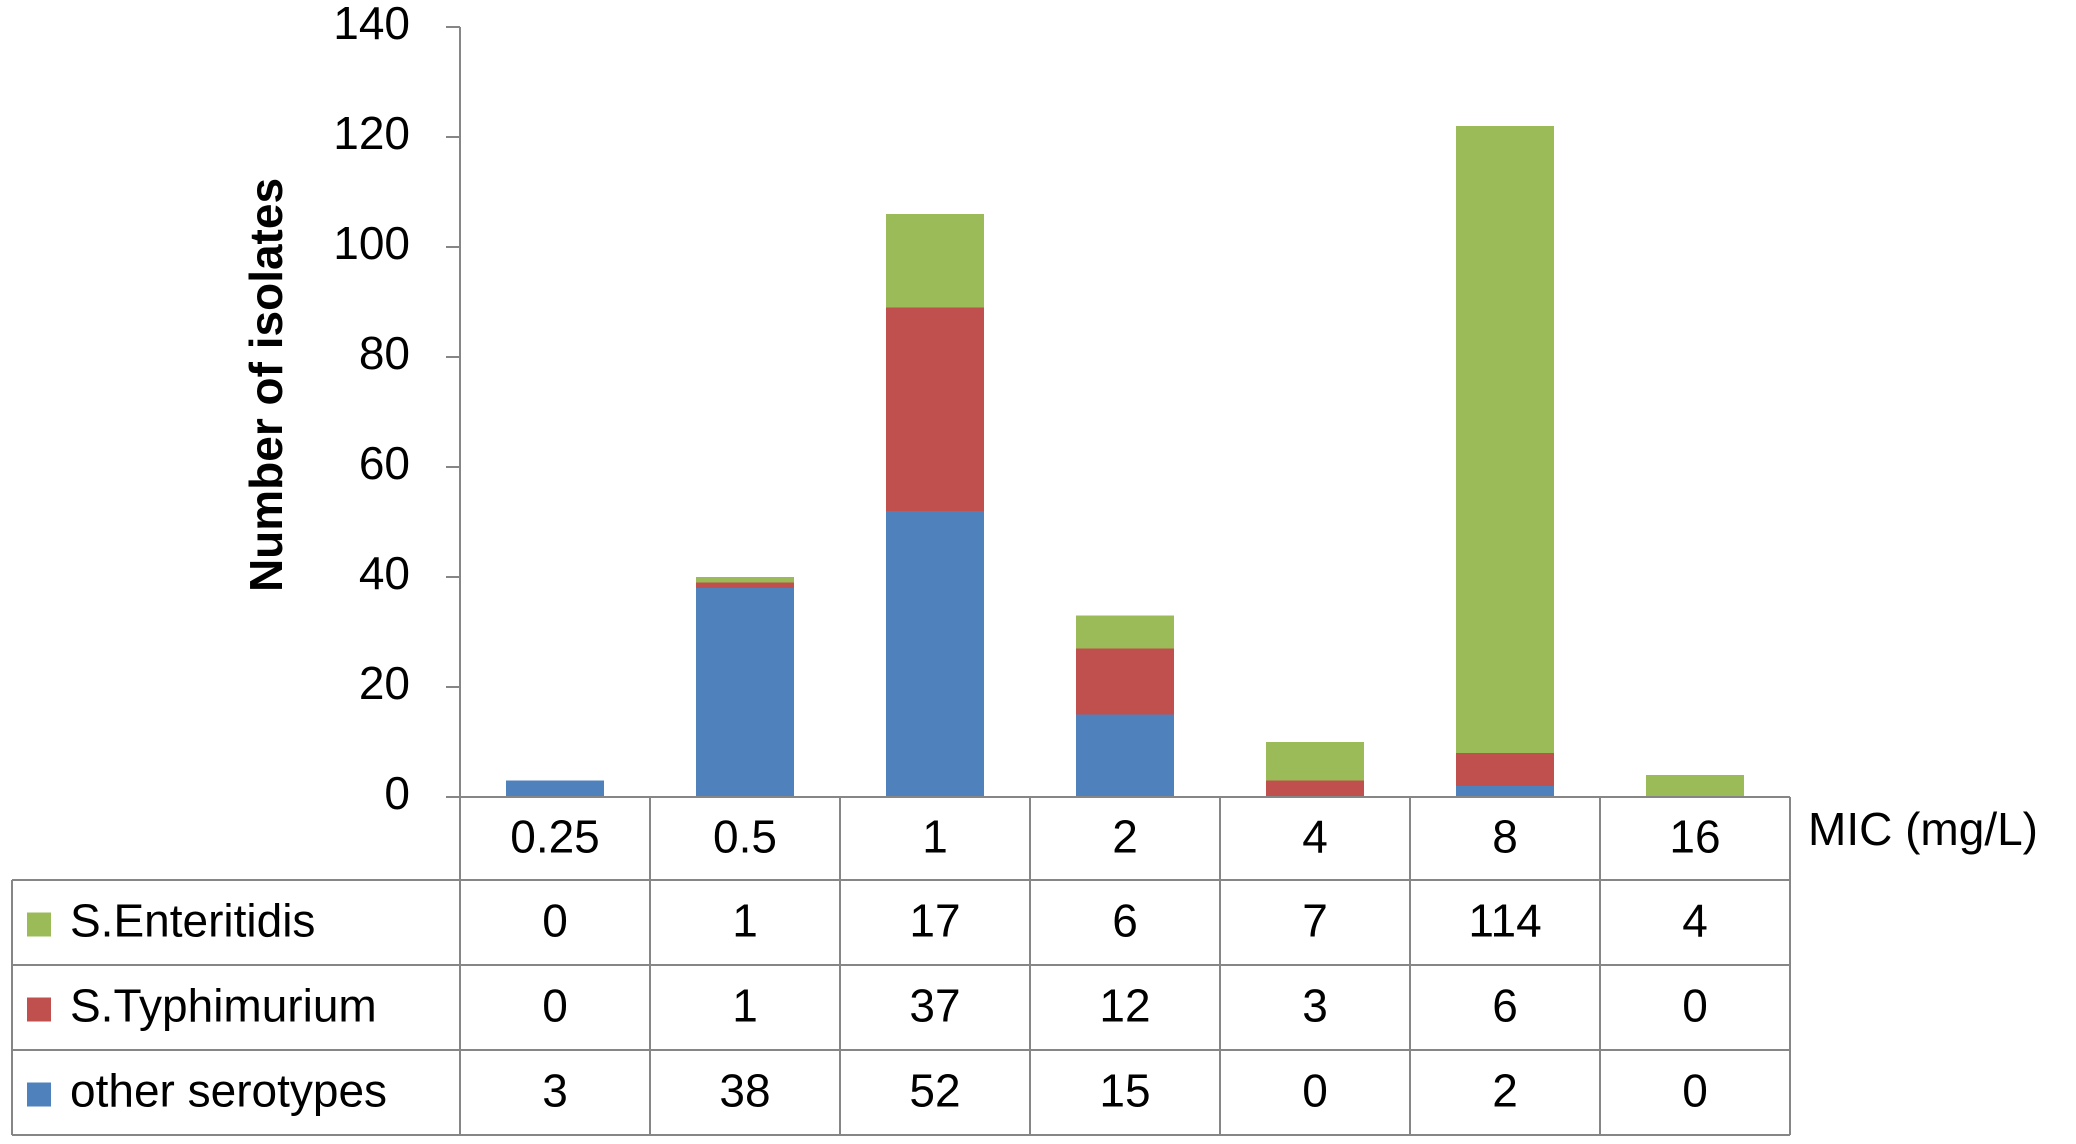  Describe the element at coordinates (223, 1006) in the screenshot. I see `legend-label: S.Typhimurium` at that location.